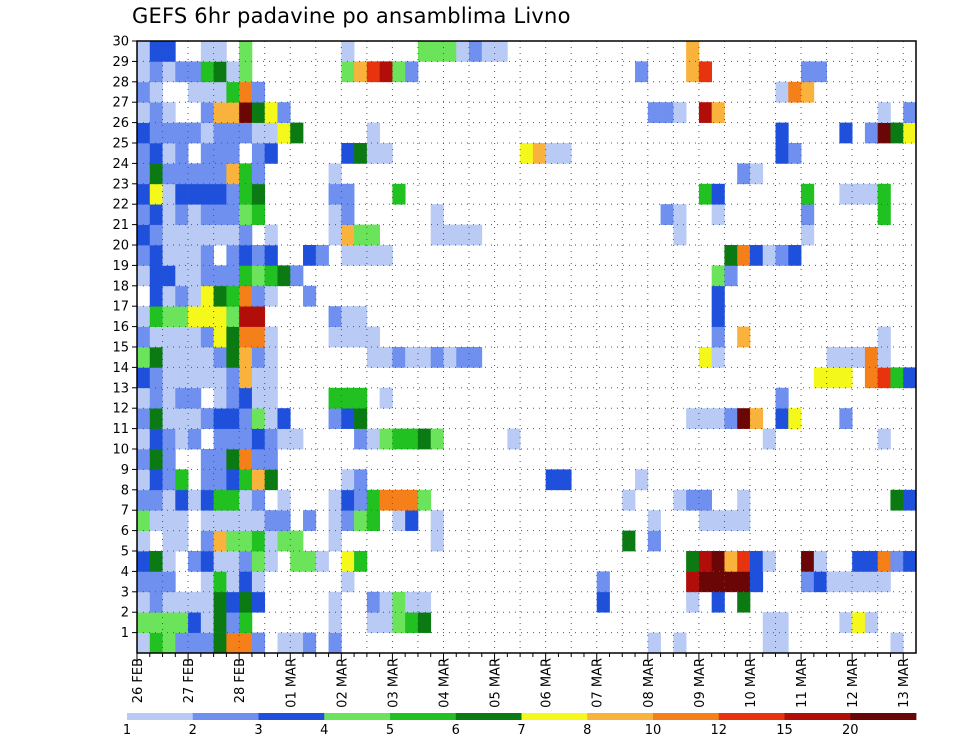 The image size is (960, 742). I want to click on x-tick-label: 27 FEB, so click(189, 680).